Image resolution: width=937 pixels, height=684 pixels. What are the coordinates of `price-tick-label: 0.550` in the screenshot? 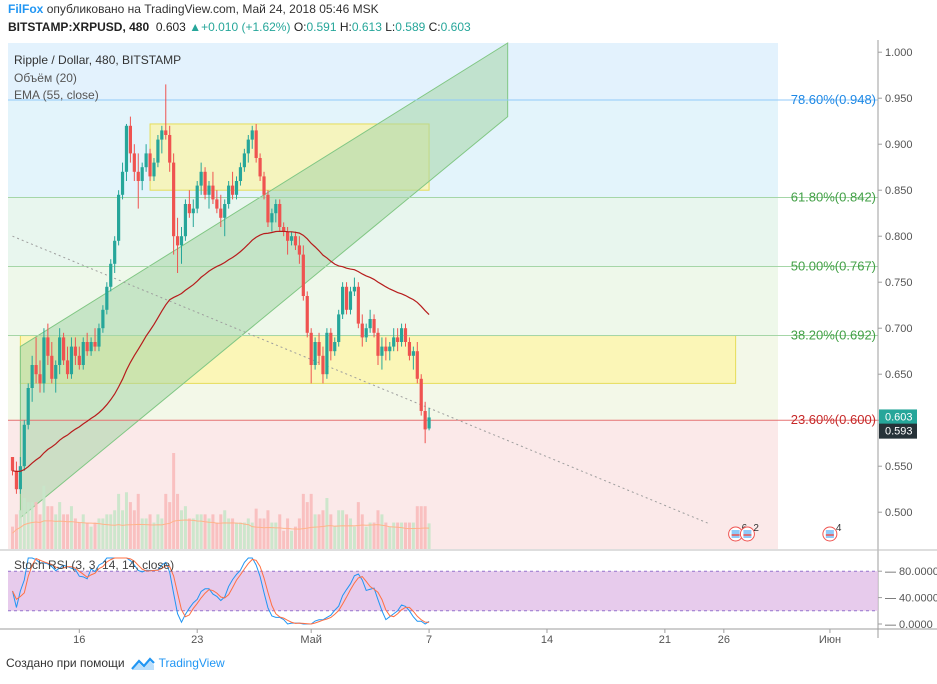 It's located at (899, 467).